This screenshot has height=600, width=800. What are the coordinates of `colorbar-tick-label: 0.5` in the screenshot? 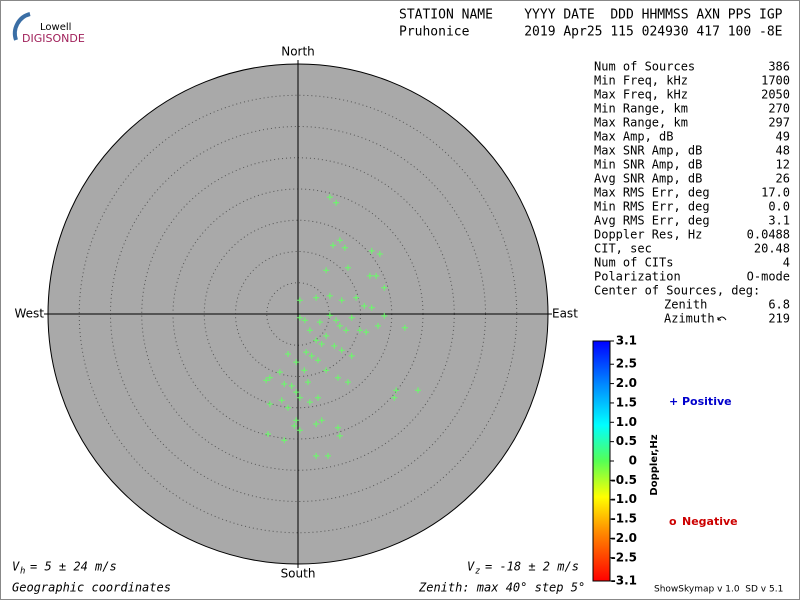 It's located at (626, 441).